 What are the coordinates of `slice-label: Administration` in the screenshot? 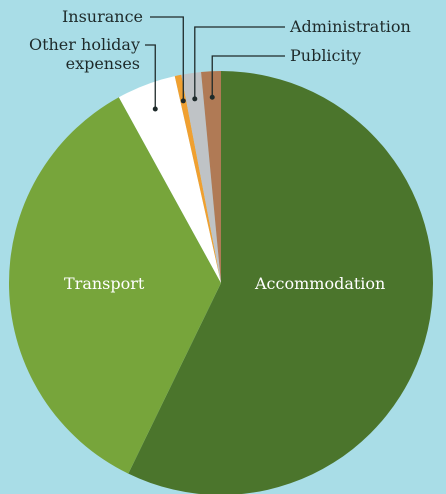 It's located at (350, 26).